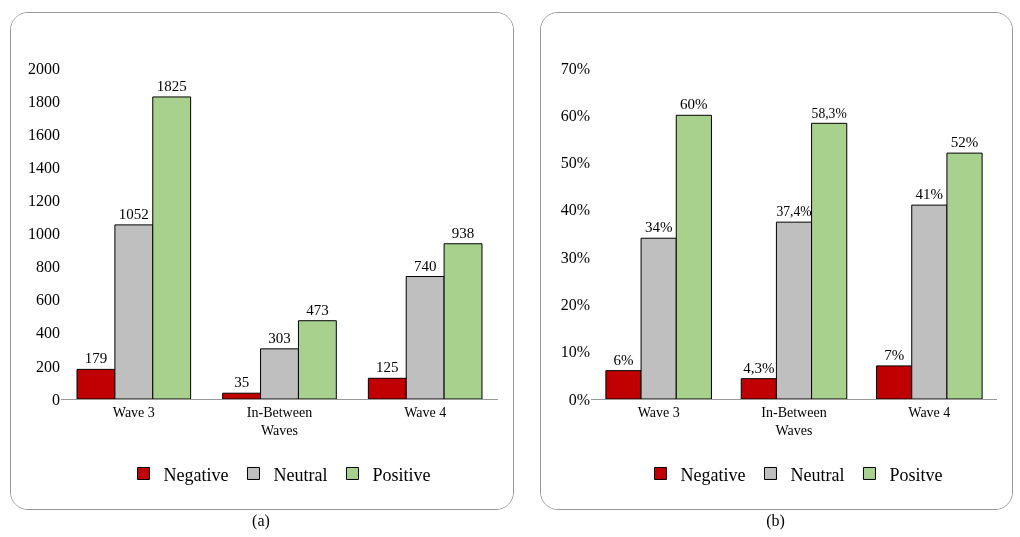 The height and width of the screenshot is (537, 1020). Describe the element at coordinates (48, 267) in the screenshot. I see `y-tick-label: 800` at that location.